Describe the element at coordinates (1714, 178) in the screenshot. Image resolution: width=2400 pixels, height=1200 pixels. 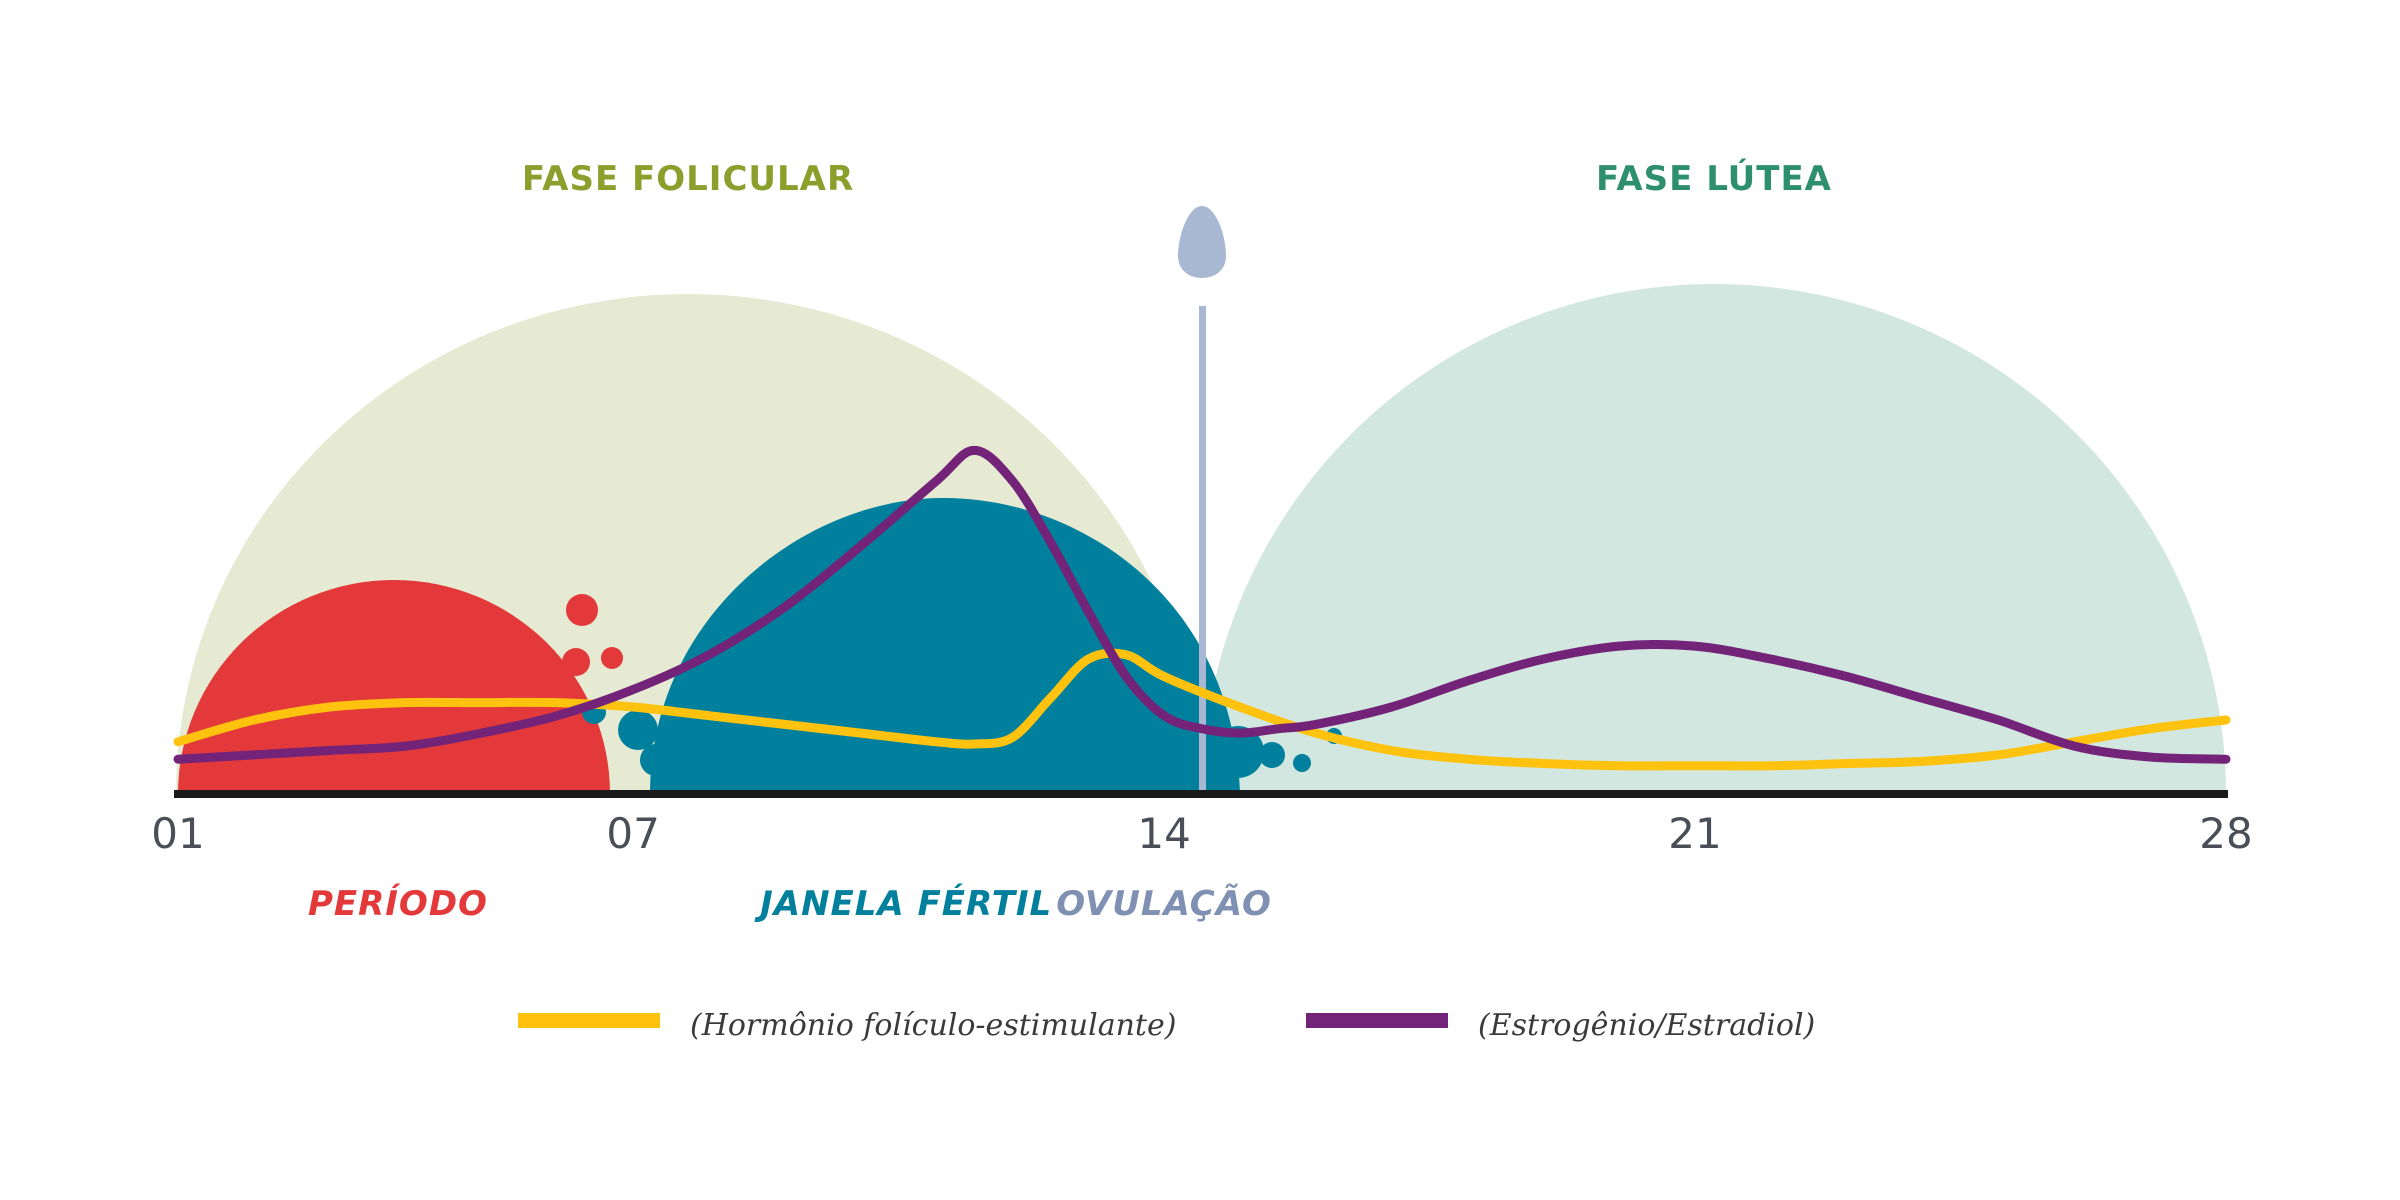
I see `luteal-phase-title: FASE LÚTEA` at that location.